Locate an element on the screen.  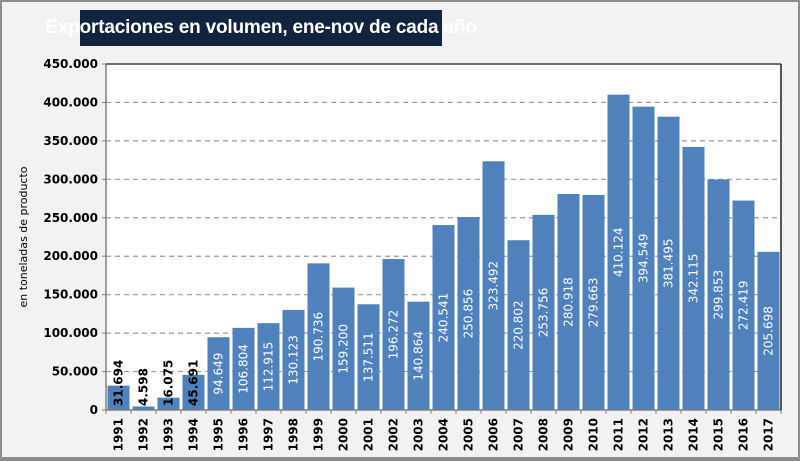
bar-2004 is located at coordinates (443, 317).